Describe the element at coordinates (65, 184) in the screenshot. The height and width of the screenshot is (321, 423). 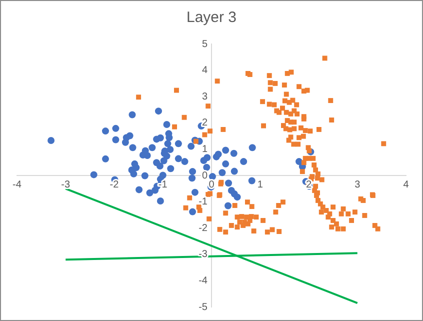
I see `x-tick-label: -3` at that location.